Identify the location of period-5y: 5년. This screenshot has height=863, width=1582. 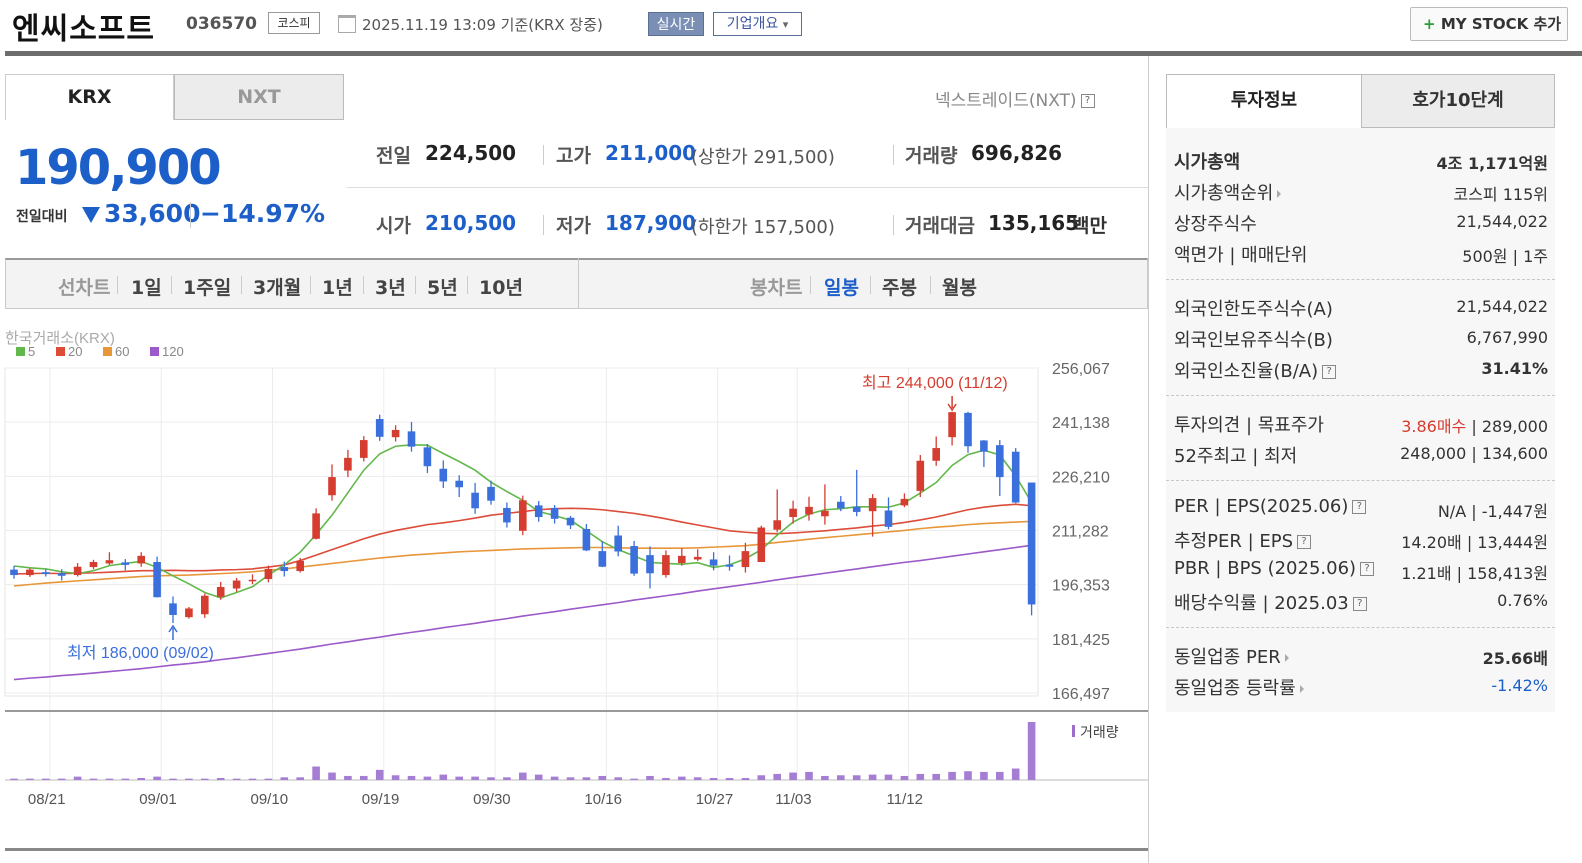
(442, 288).